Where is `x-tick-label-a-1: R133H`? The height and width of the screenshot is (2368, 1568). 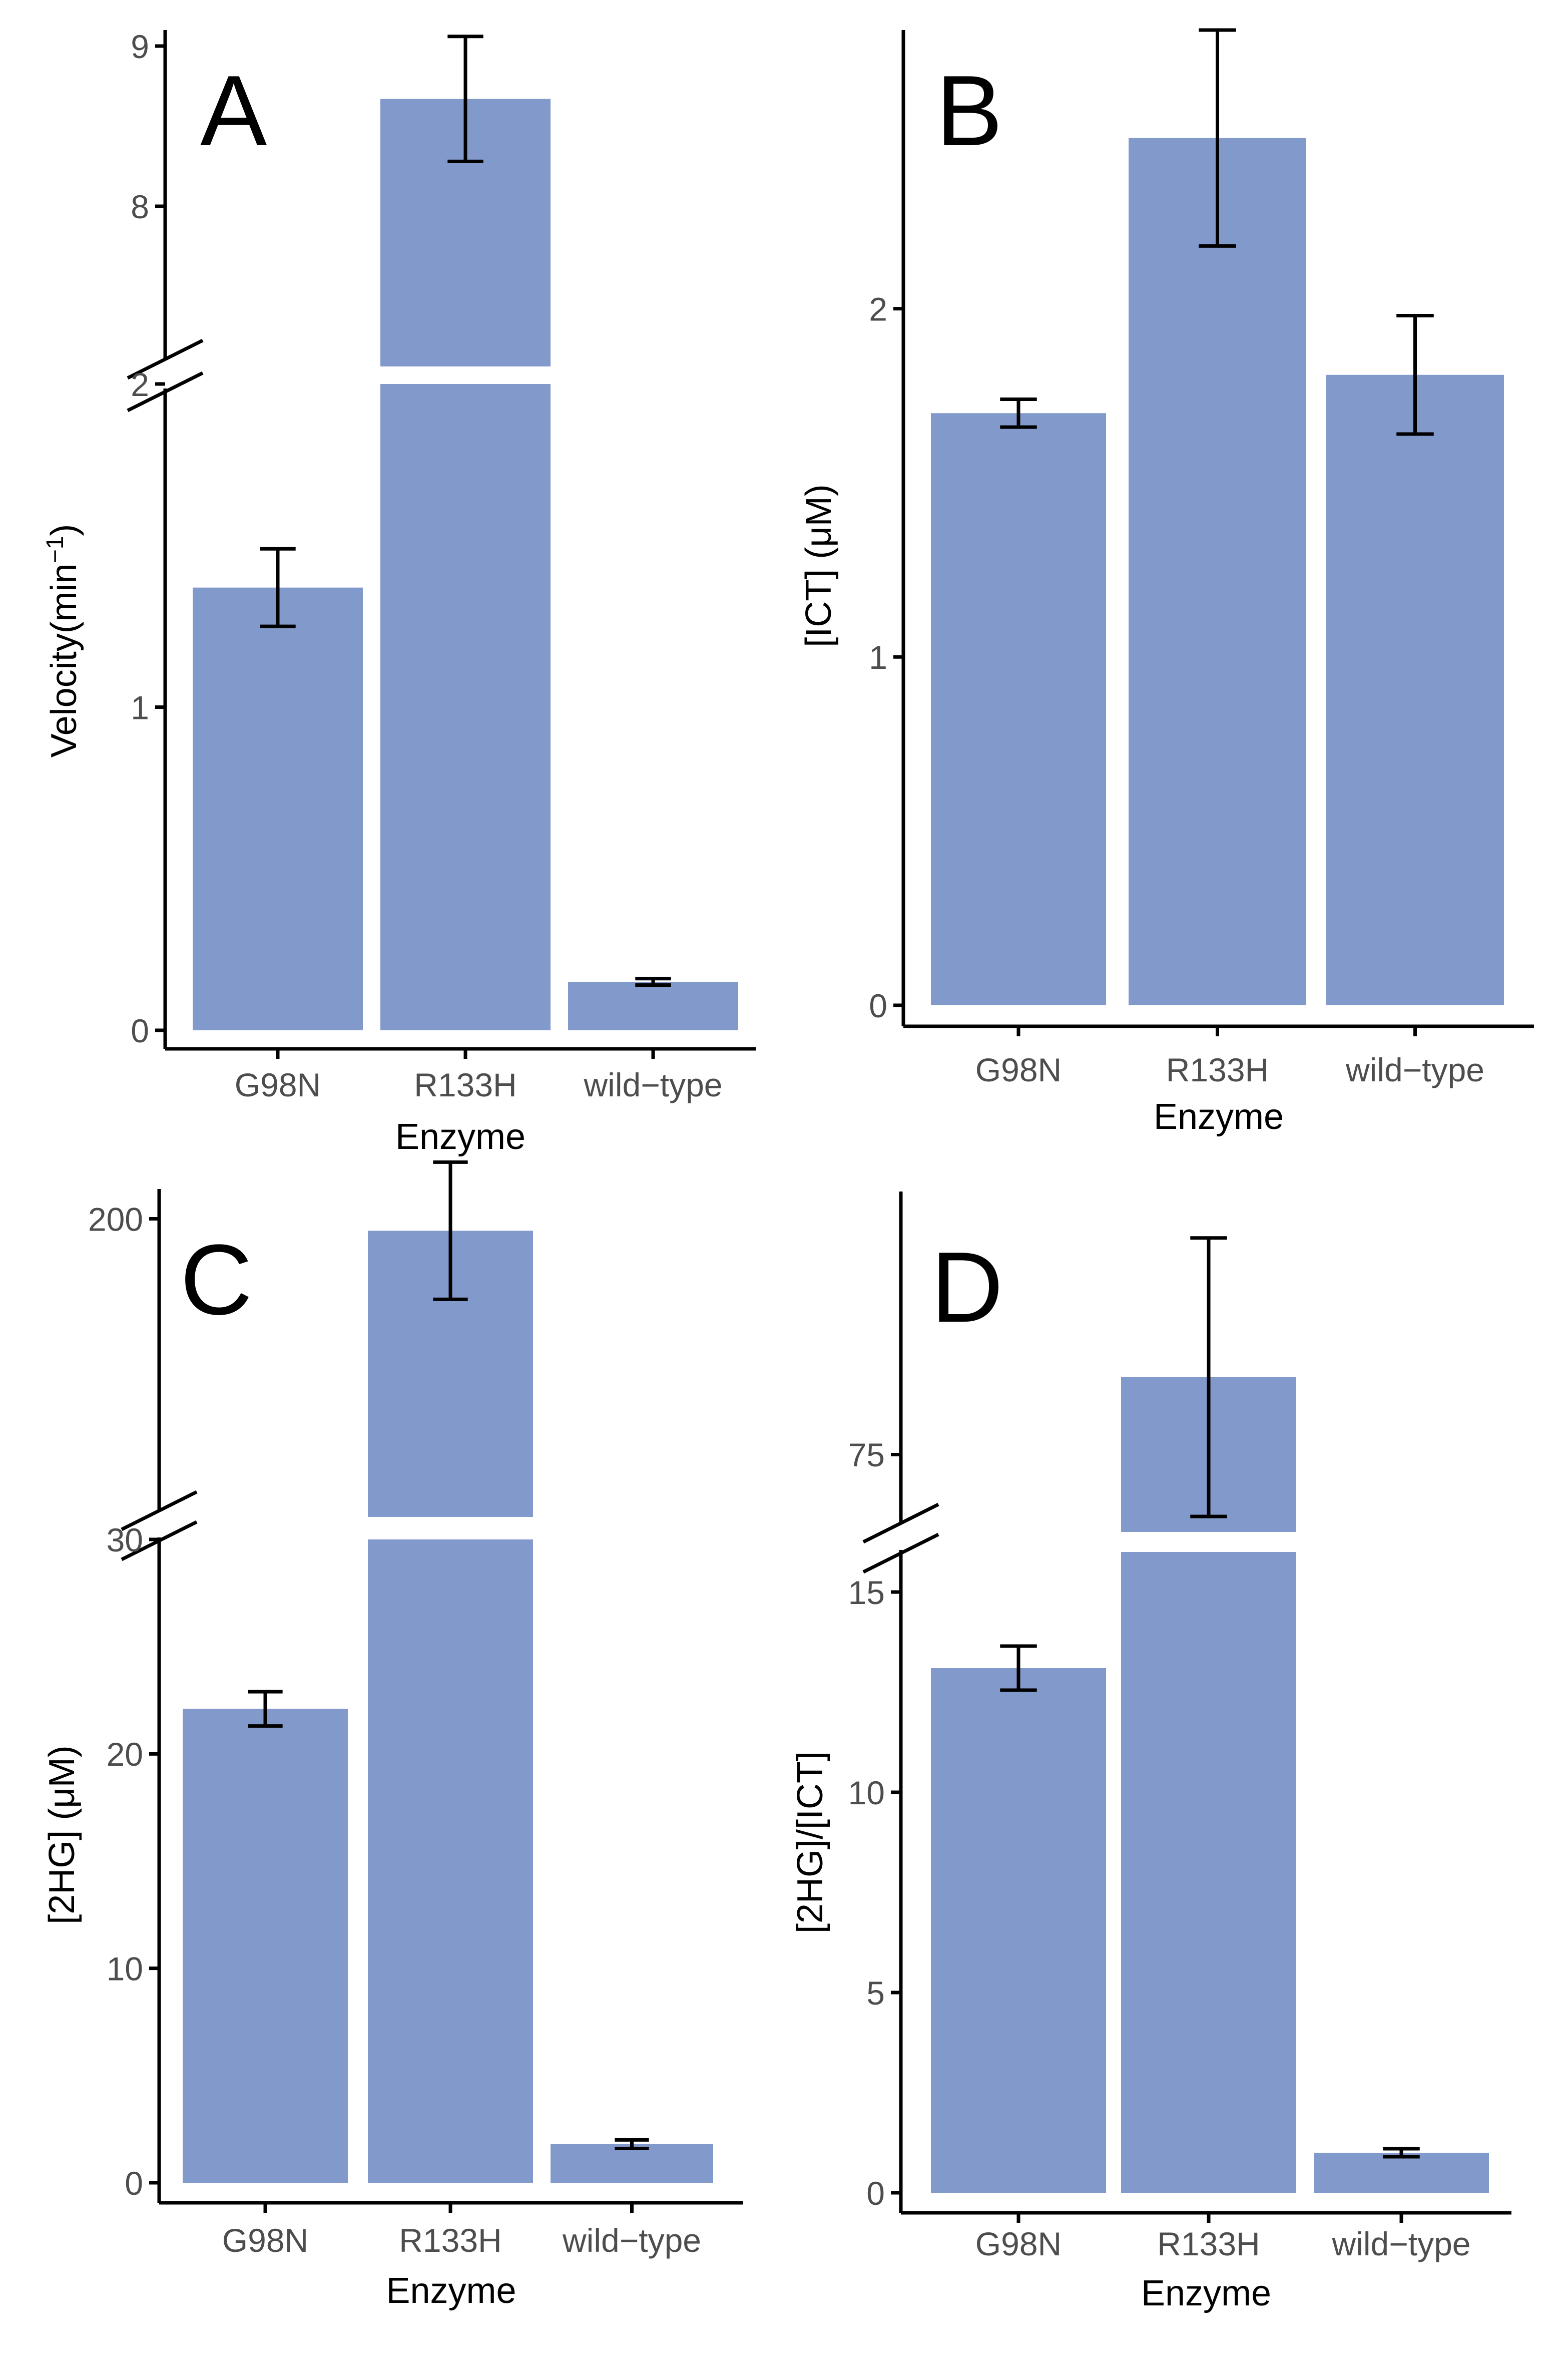
x-tick-label-a-1: R133H is located at coordinates (465, 1084).